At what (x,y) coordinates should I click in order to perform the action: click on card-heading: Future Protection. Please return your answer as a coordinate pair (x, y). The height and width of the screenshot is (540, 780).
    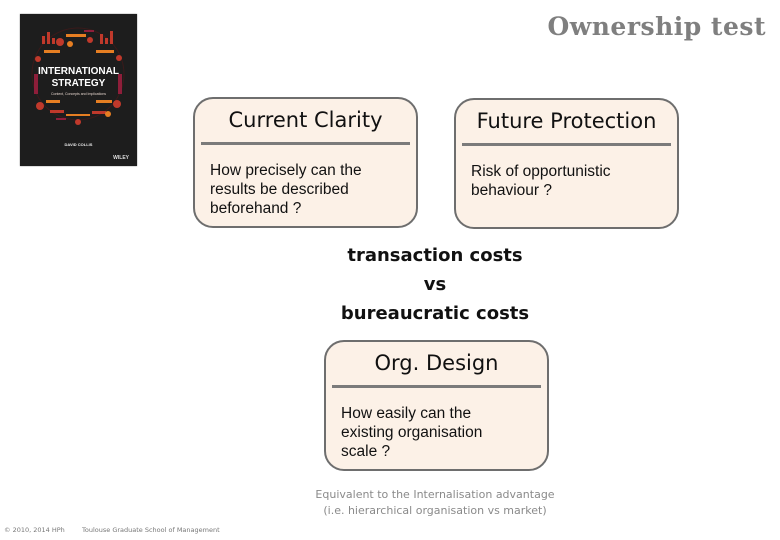
    Looking at the image, I should click on (566, 121).